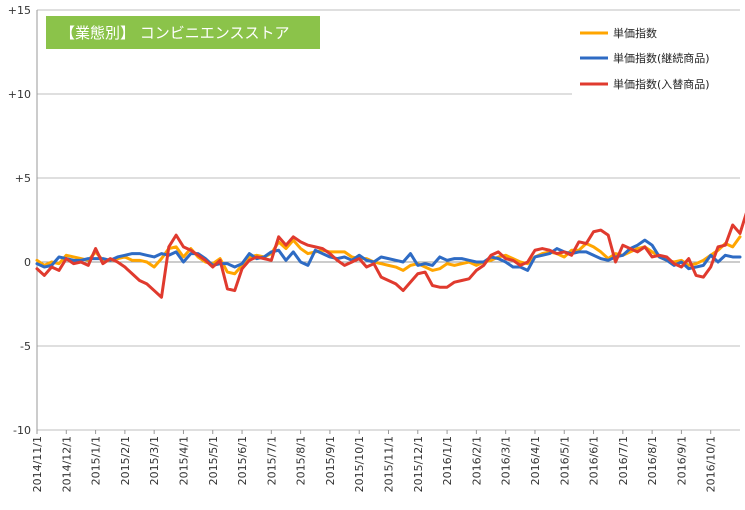 This screenshot has width=745, height=510. What do you see at coordinates (389, 464) in the screenshot?
I see `x-tick-label: 2015/11/1` at bounding box center [389, 464].